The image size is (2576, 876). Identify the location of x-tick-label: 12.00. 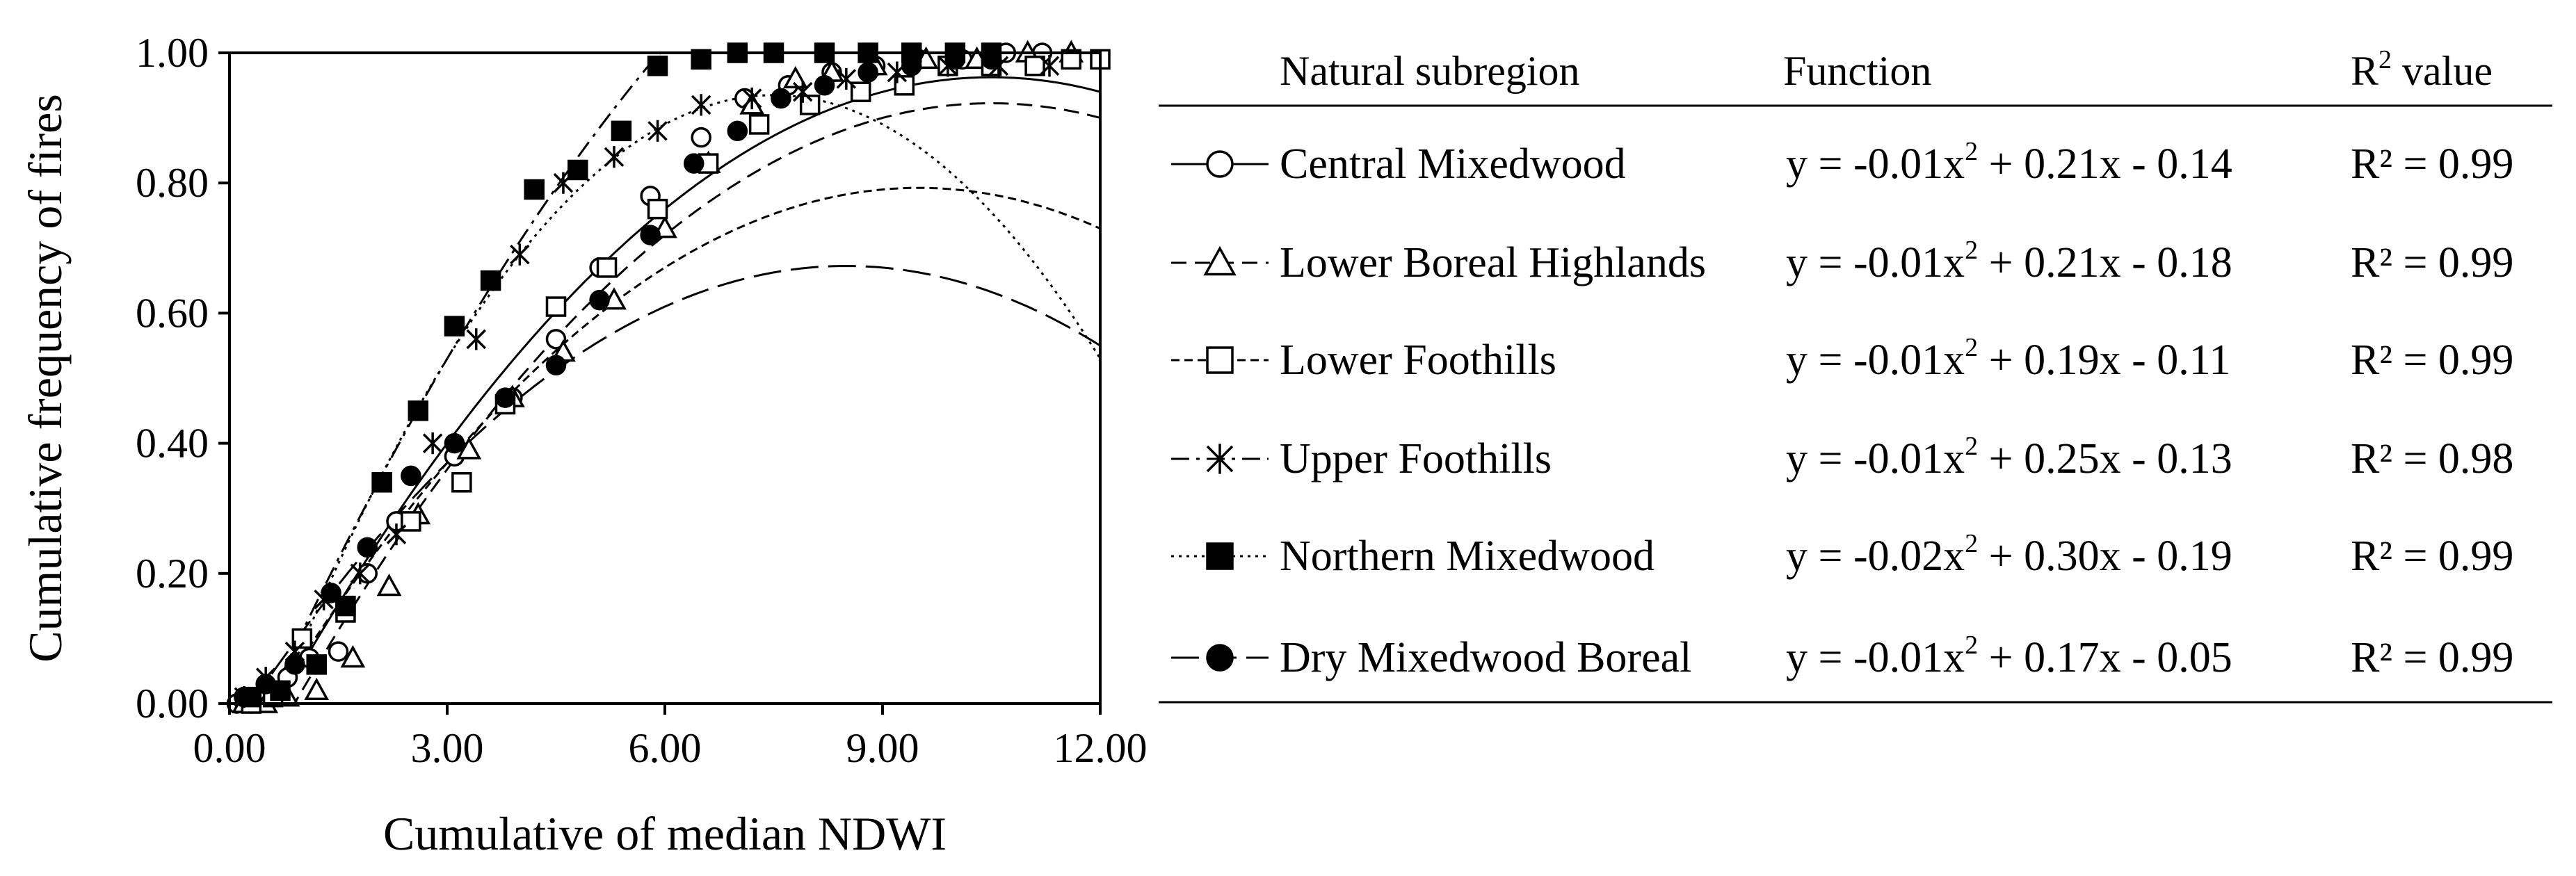
(1101, 748).